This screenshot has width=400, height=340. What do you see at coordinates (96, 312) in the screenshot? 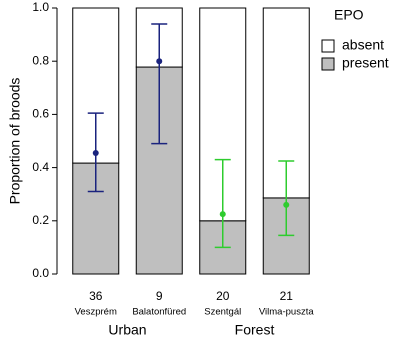
I see `x-tick-label: Veszprém` at bounding box center [96, 312].